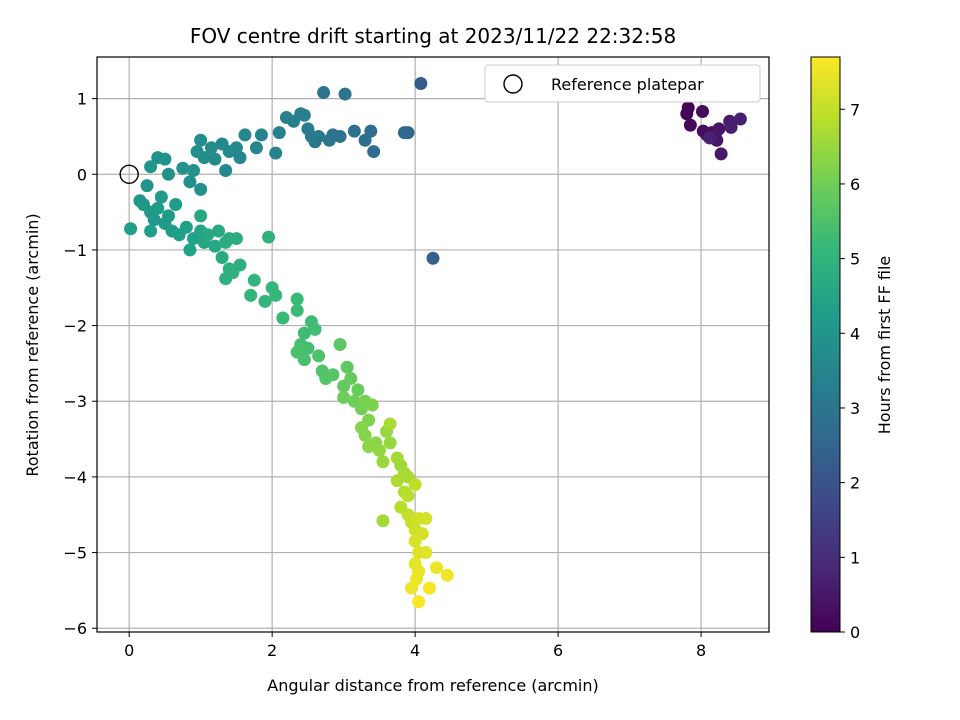  Describe the element at coordinates (75, 401) in the screenshot. I see `y-tick-label: −3` at that location.